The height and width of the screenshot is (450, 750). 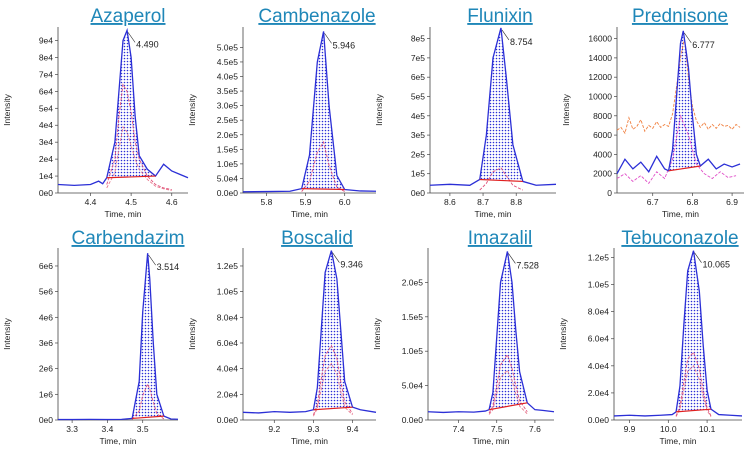 What do you see at coordinates (228, 120) in the screenshot?
I see `y-tick-label: 2.5e5` at bounding box center [228, 120].